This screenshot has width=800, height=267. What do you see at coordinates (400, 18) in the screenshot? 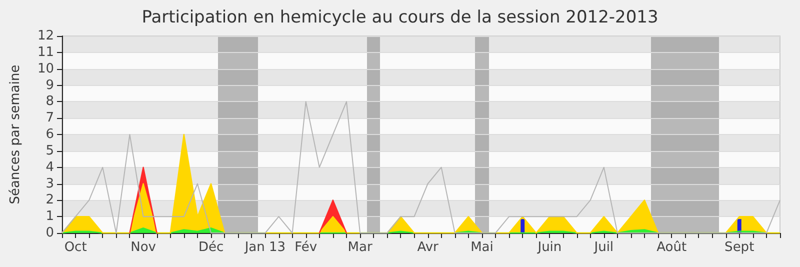
I see `chart-title: Participation en hemicycle au cours de la session 2012-2013` at bounding box center [400, 18].